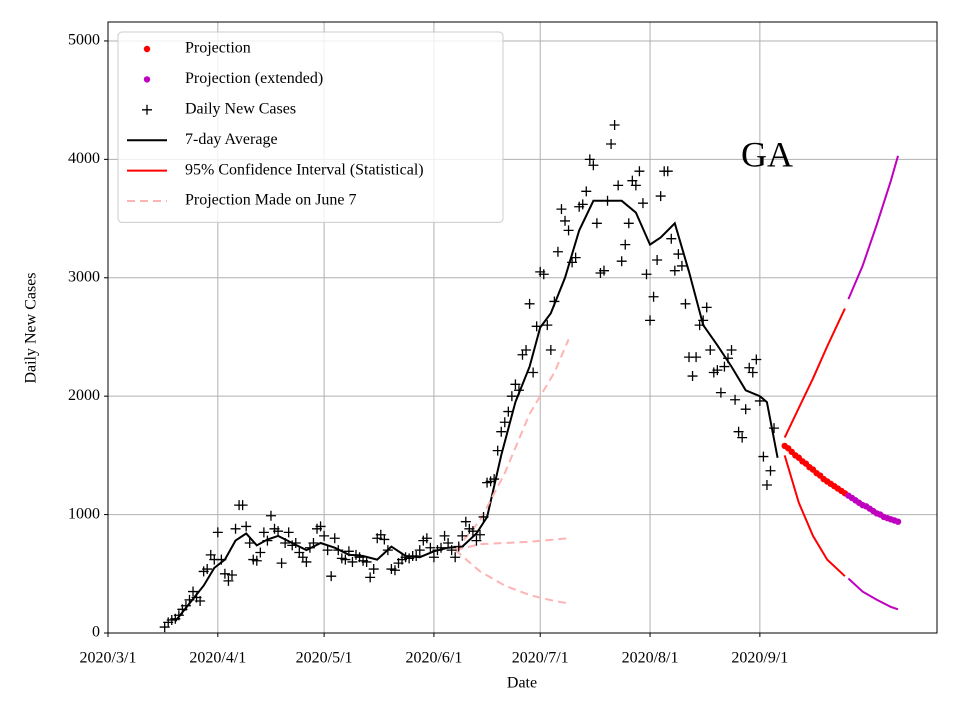  What do you see at coordinates (84, 40) in the screenshot?
I see `y-tick-label: 5000` at bounding box center [84, 40].